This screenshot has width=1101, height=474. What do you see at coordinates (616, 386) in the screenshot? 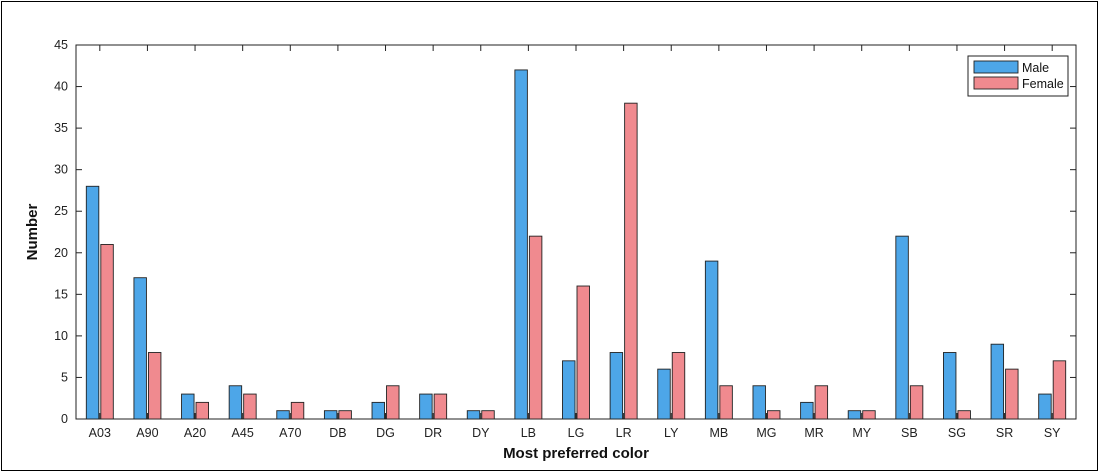
I see `bar-male-lr` at bounding box center [616, 386].